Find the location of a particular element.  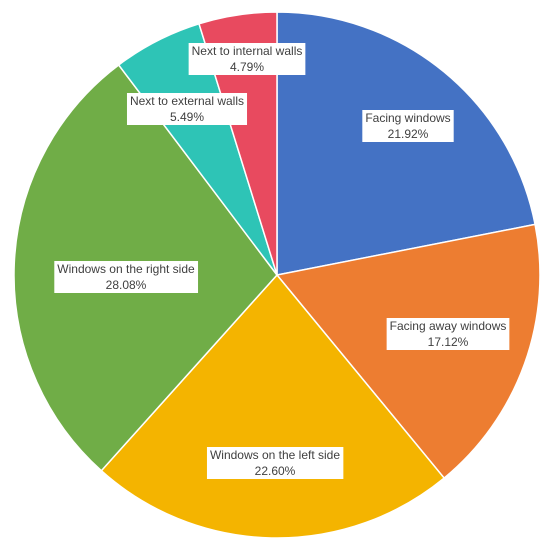

slice-value-text: 22.60% is located at coordinates (275, 471).